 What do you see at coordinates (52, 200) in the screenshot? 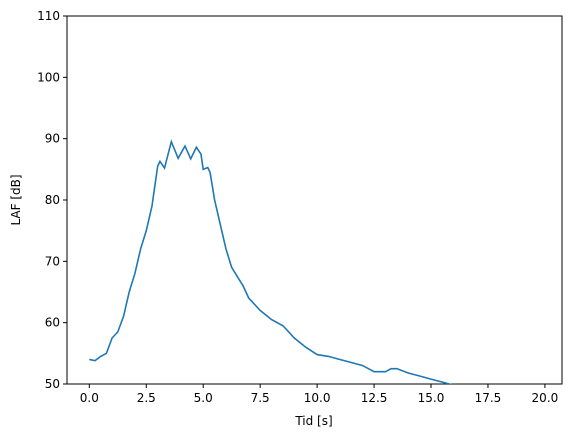
I see `y-tick-label: 80` at bounding box center [52, 200].